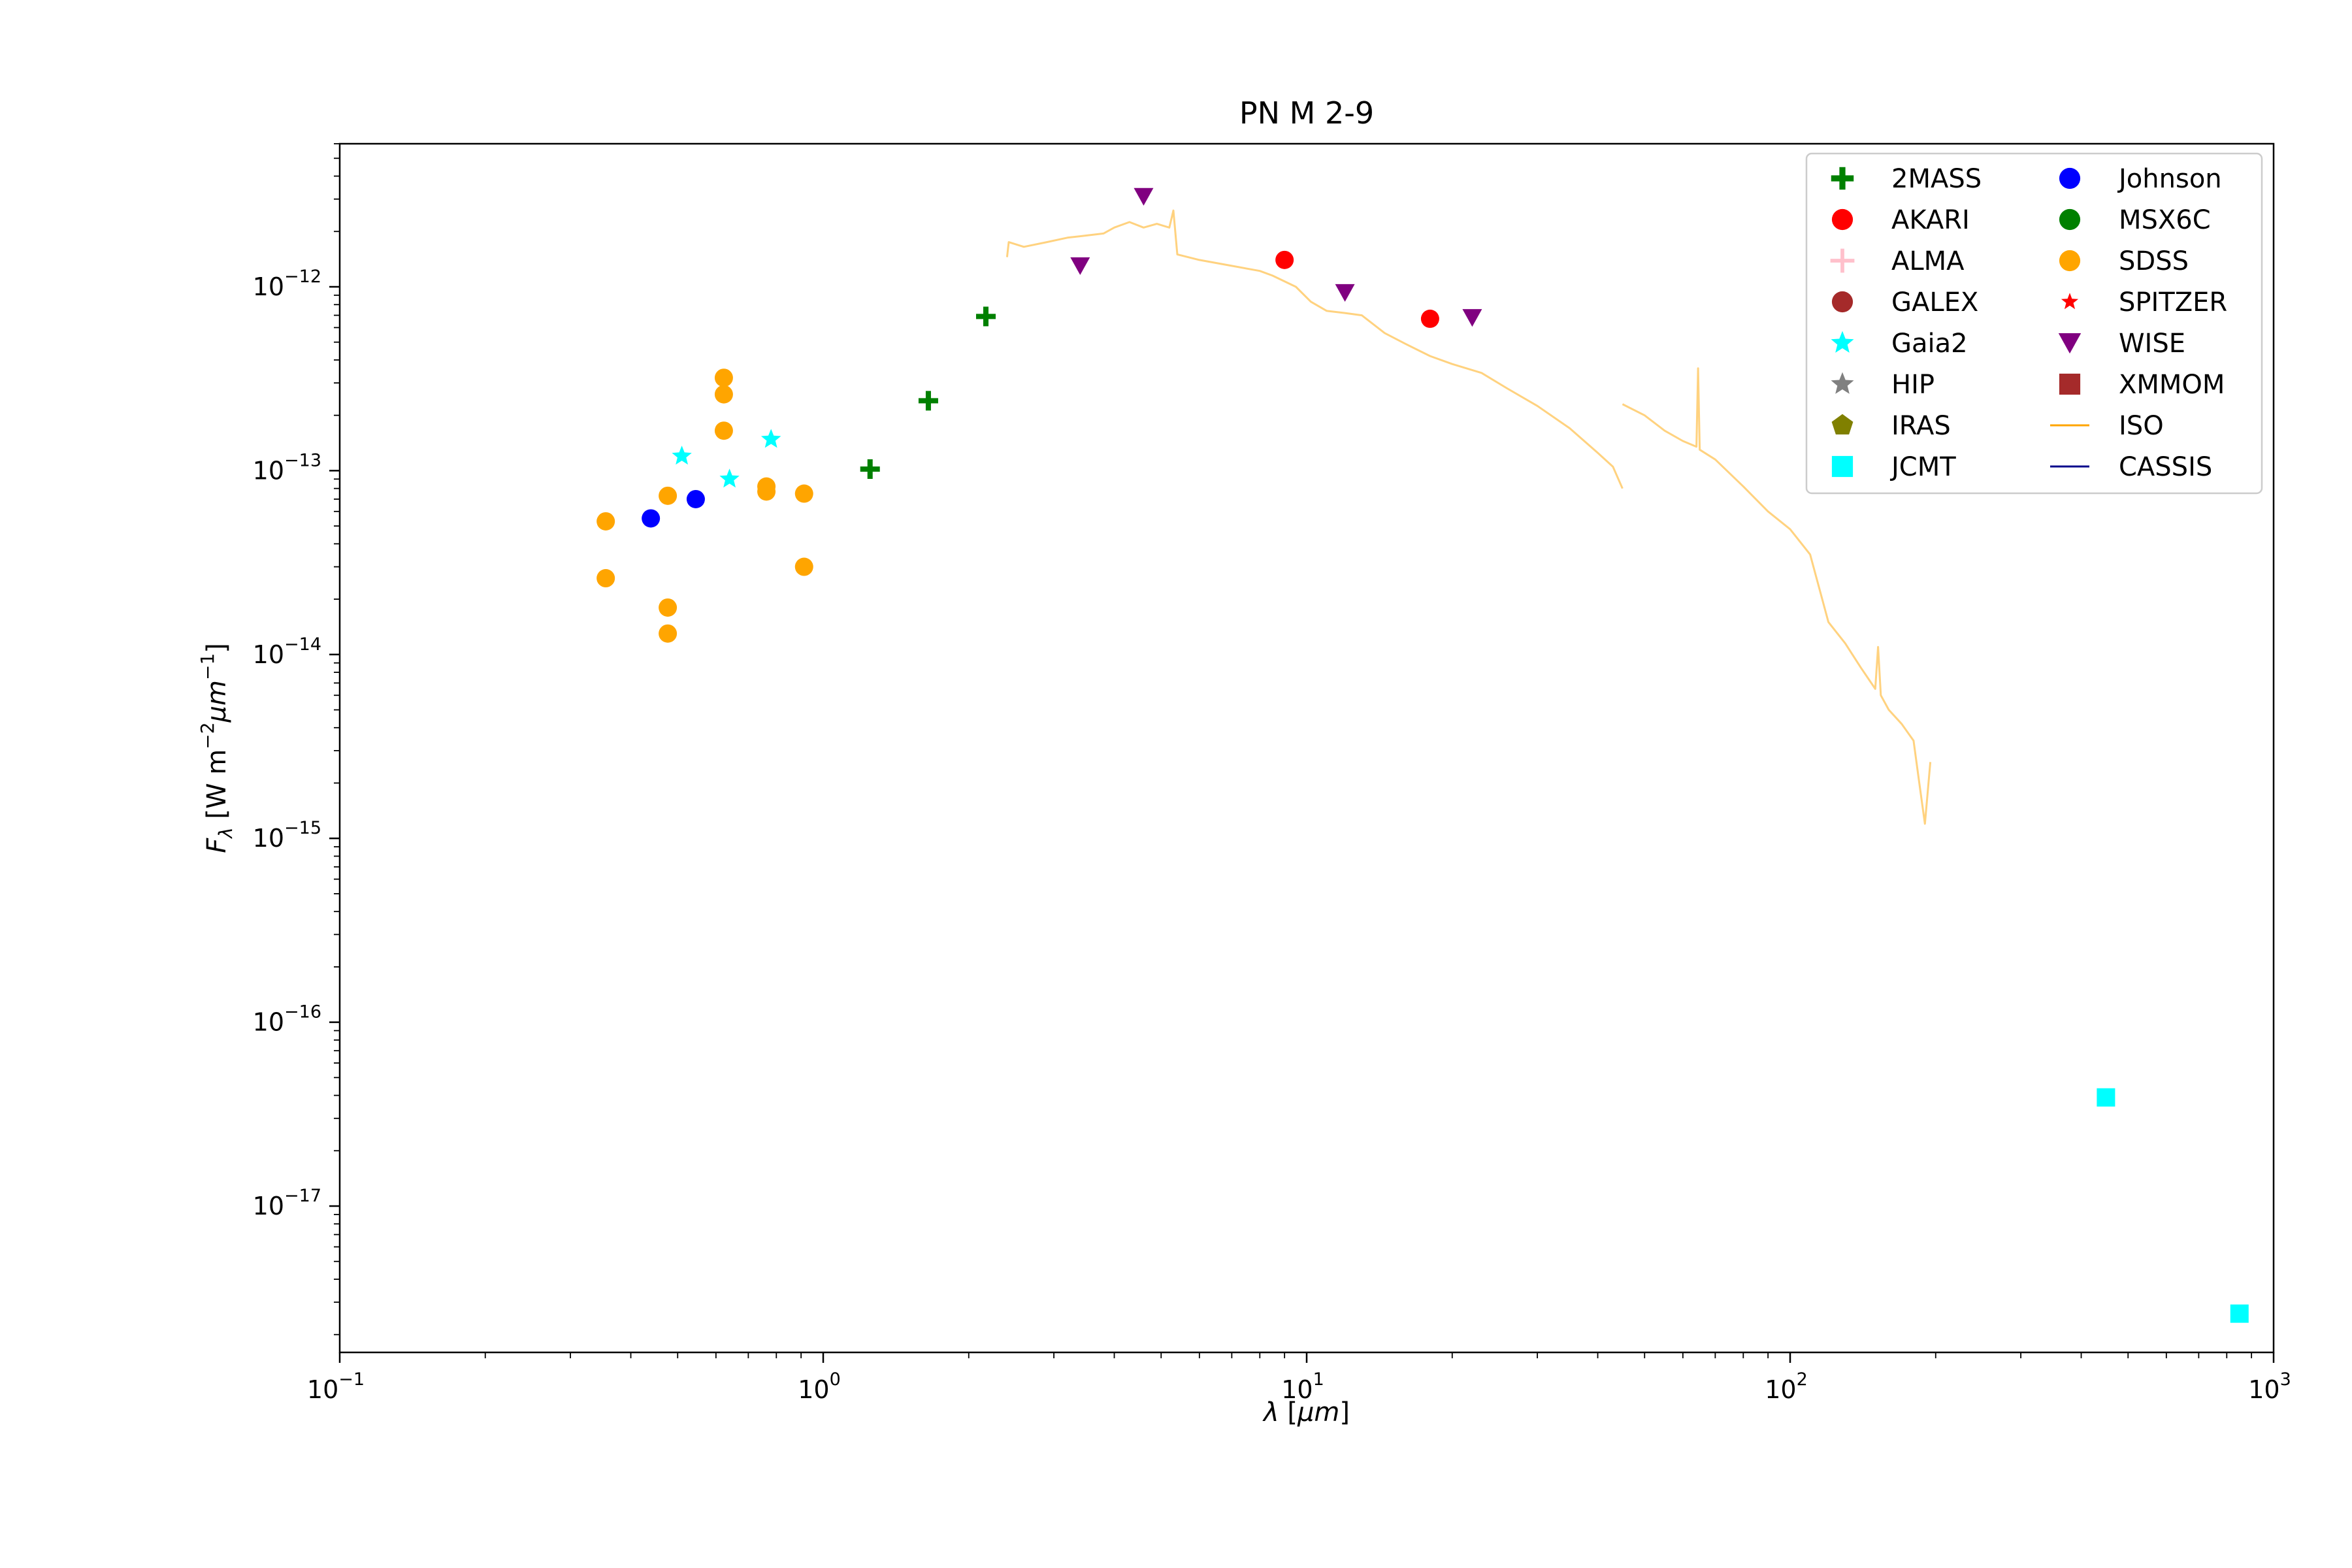  I want to click on legend-item-wise: WISE, so click(2121, 344).